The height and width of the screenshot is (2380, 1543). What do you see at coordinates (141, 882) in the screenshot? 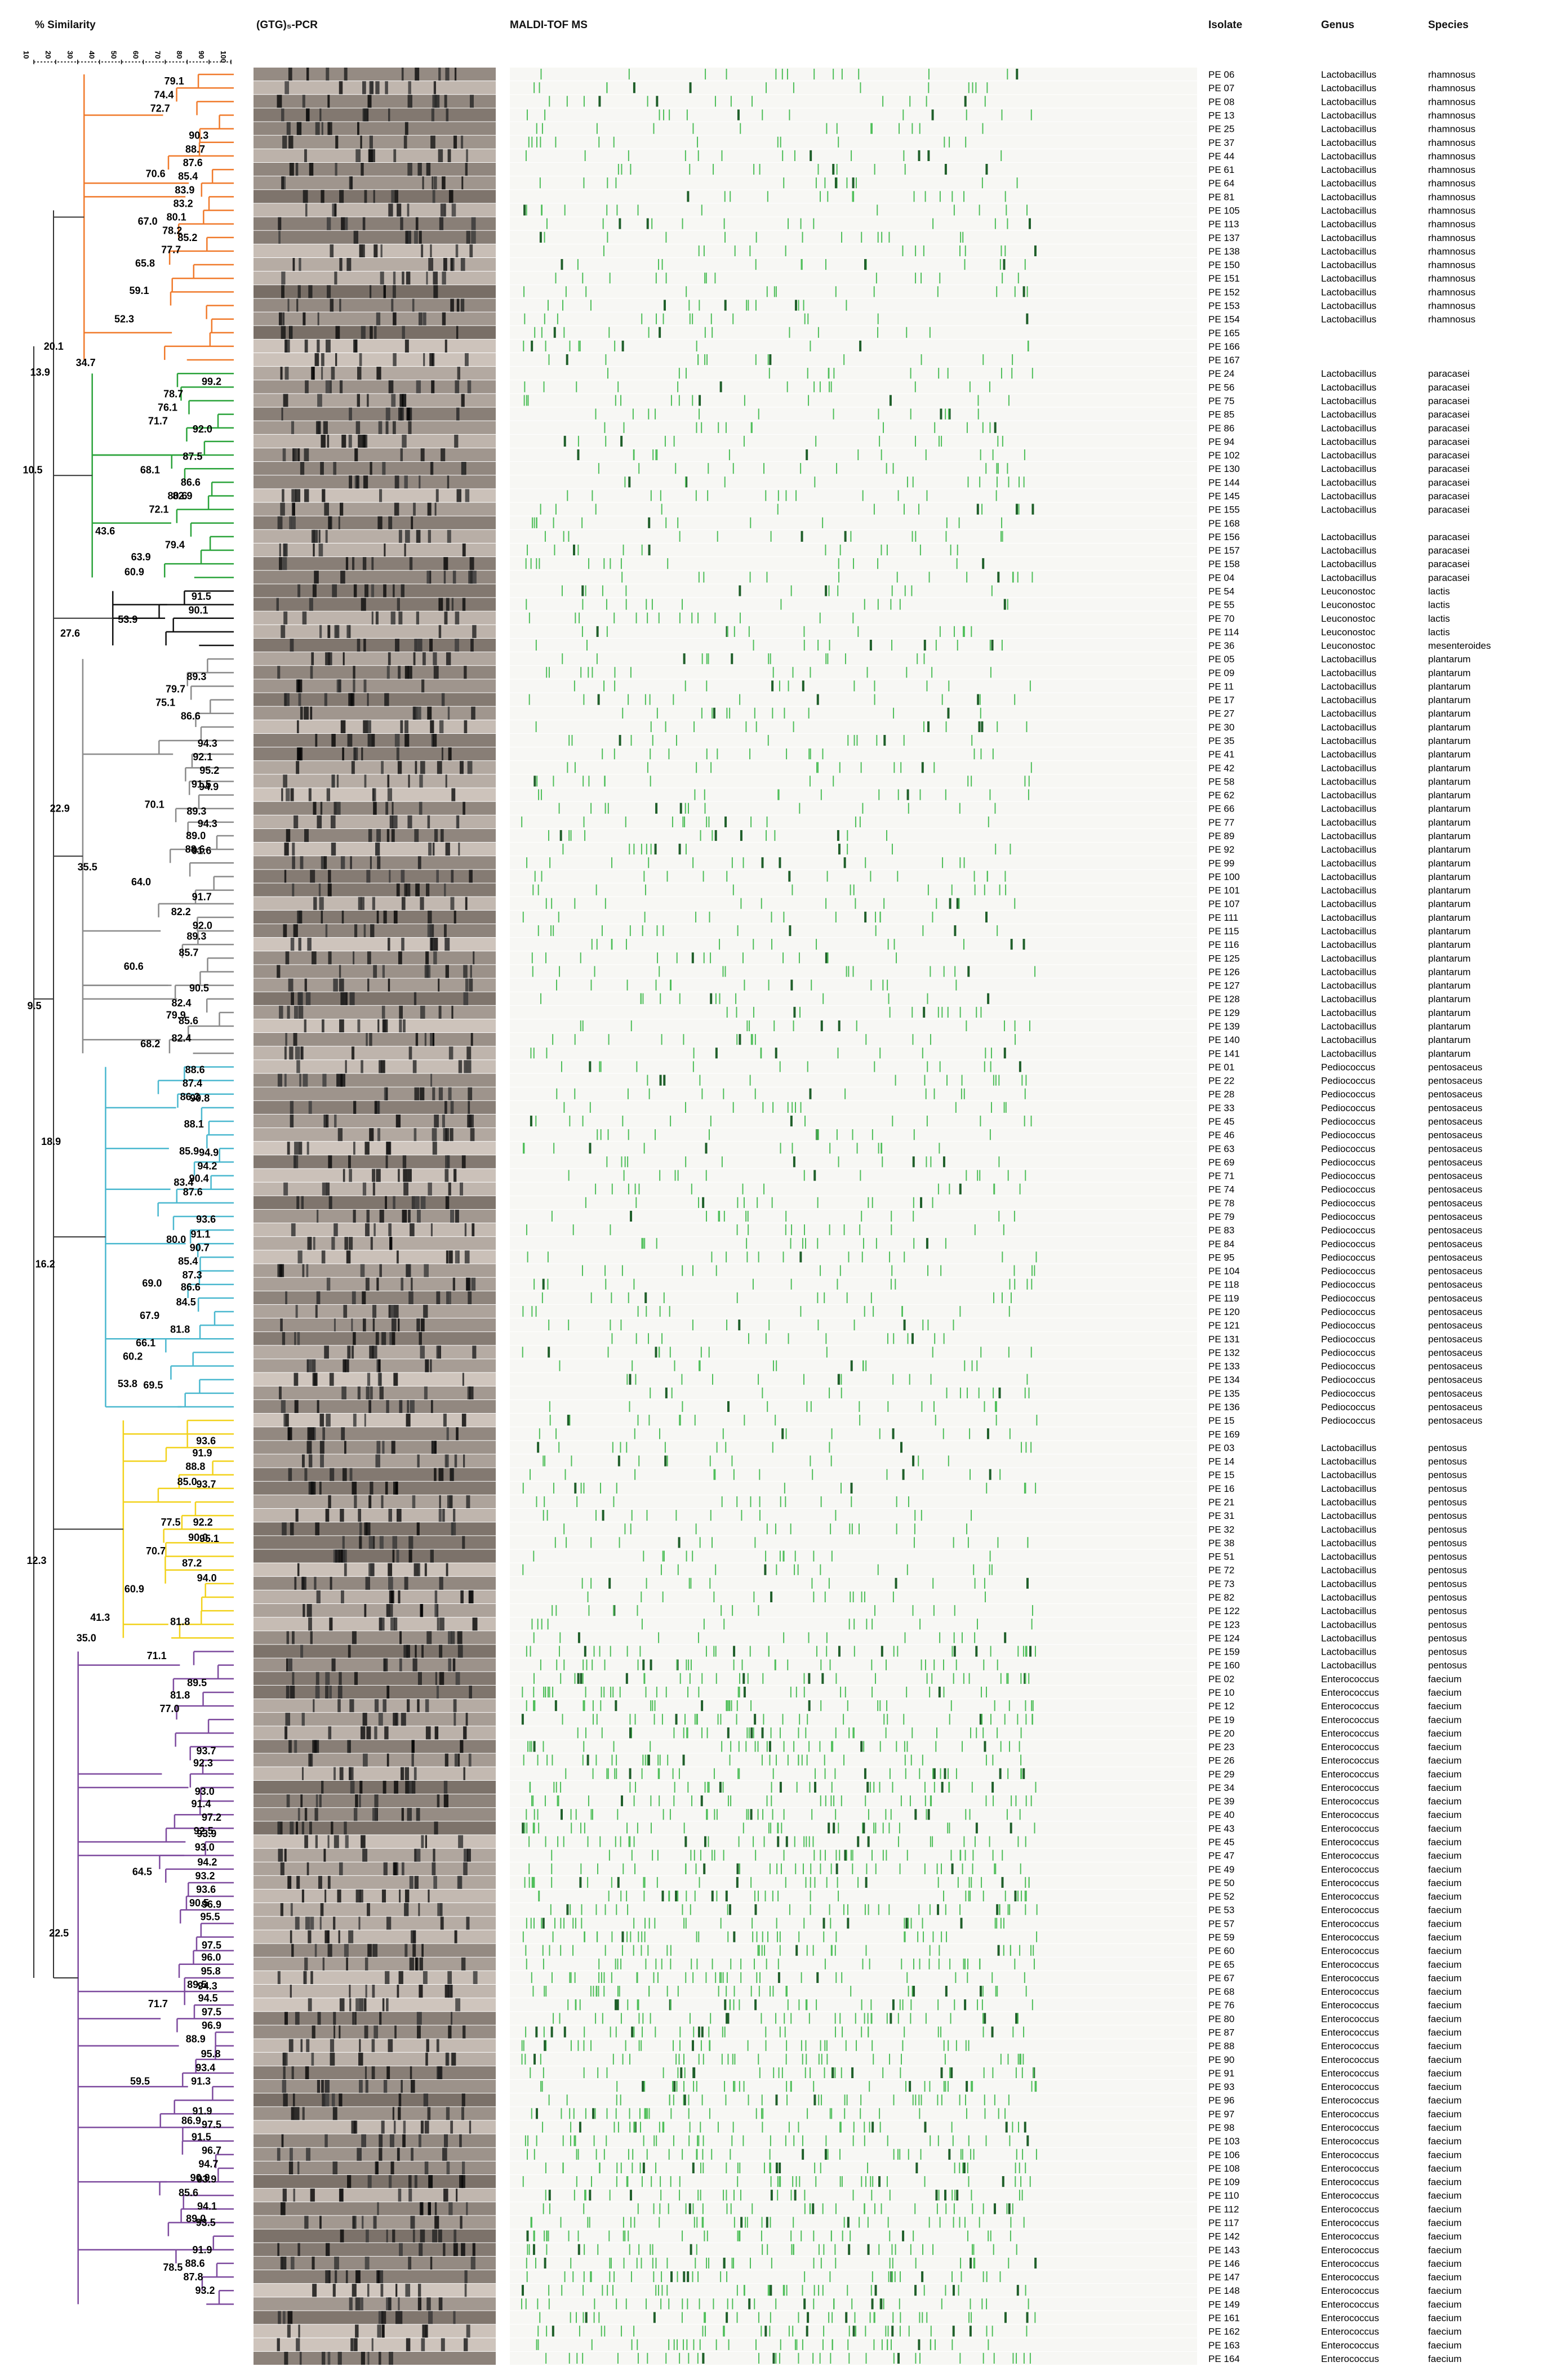
I see `dendrogram-node-value: 64.0` at bounding box center [141, 882].